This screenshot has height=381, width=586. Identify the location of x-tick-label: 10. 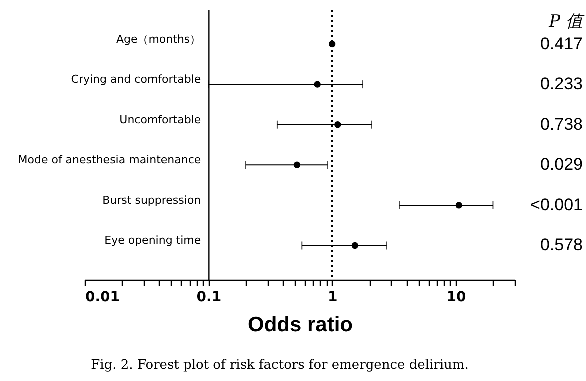
(456, 298).